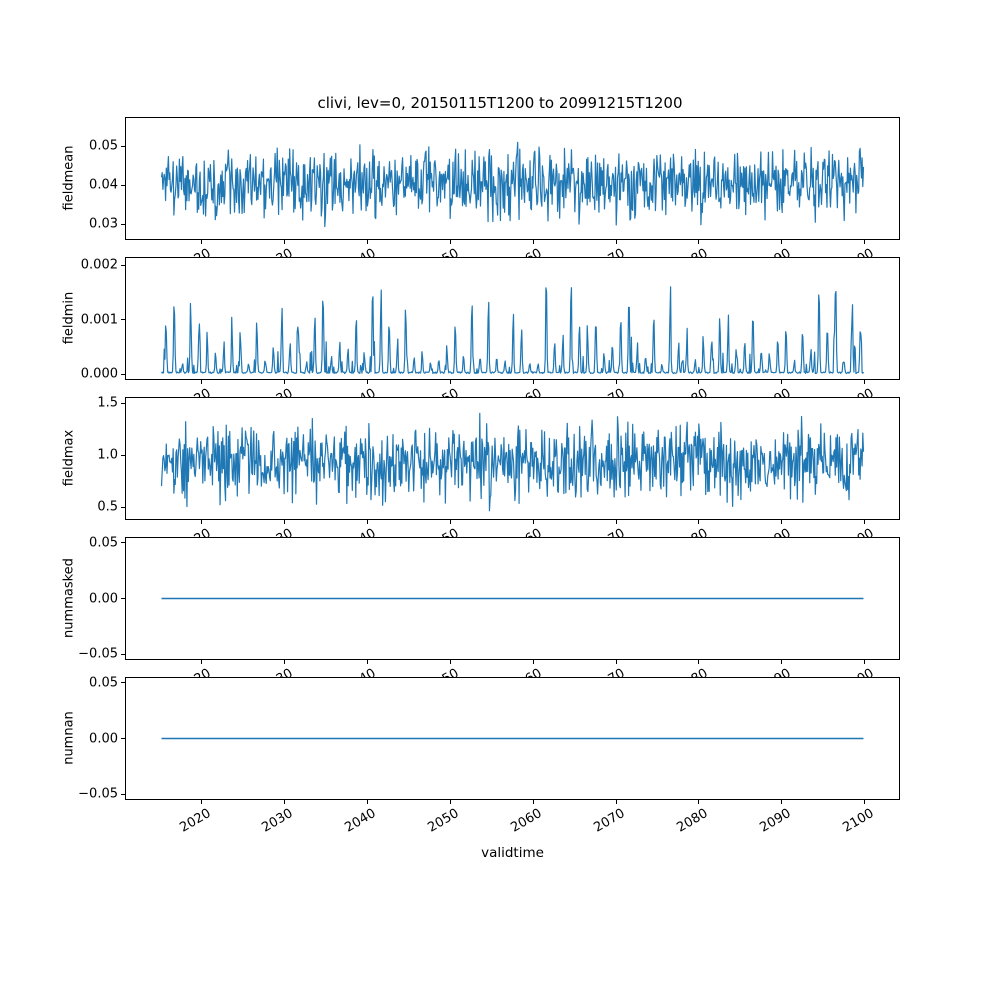  I want to click on y-tick-label: 0.000, so click(99, 374).